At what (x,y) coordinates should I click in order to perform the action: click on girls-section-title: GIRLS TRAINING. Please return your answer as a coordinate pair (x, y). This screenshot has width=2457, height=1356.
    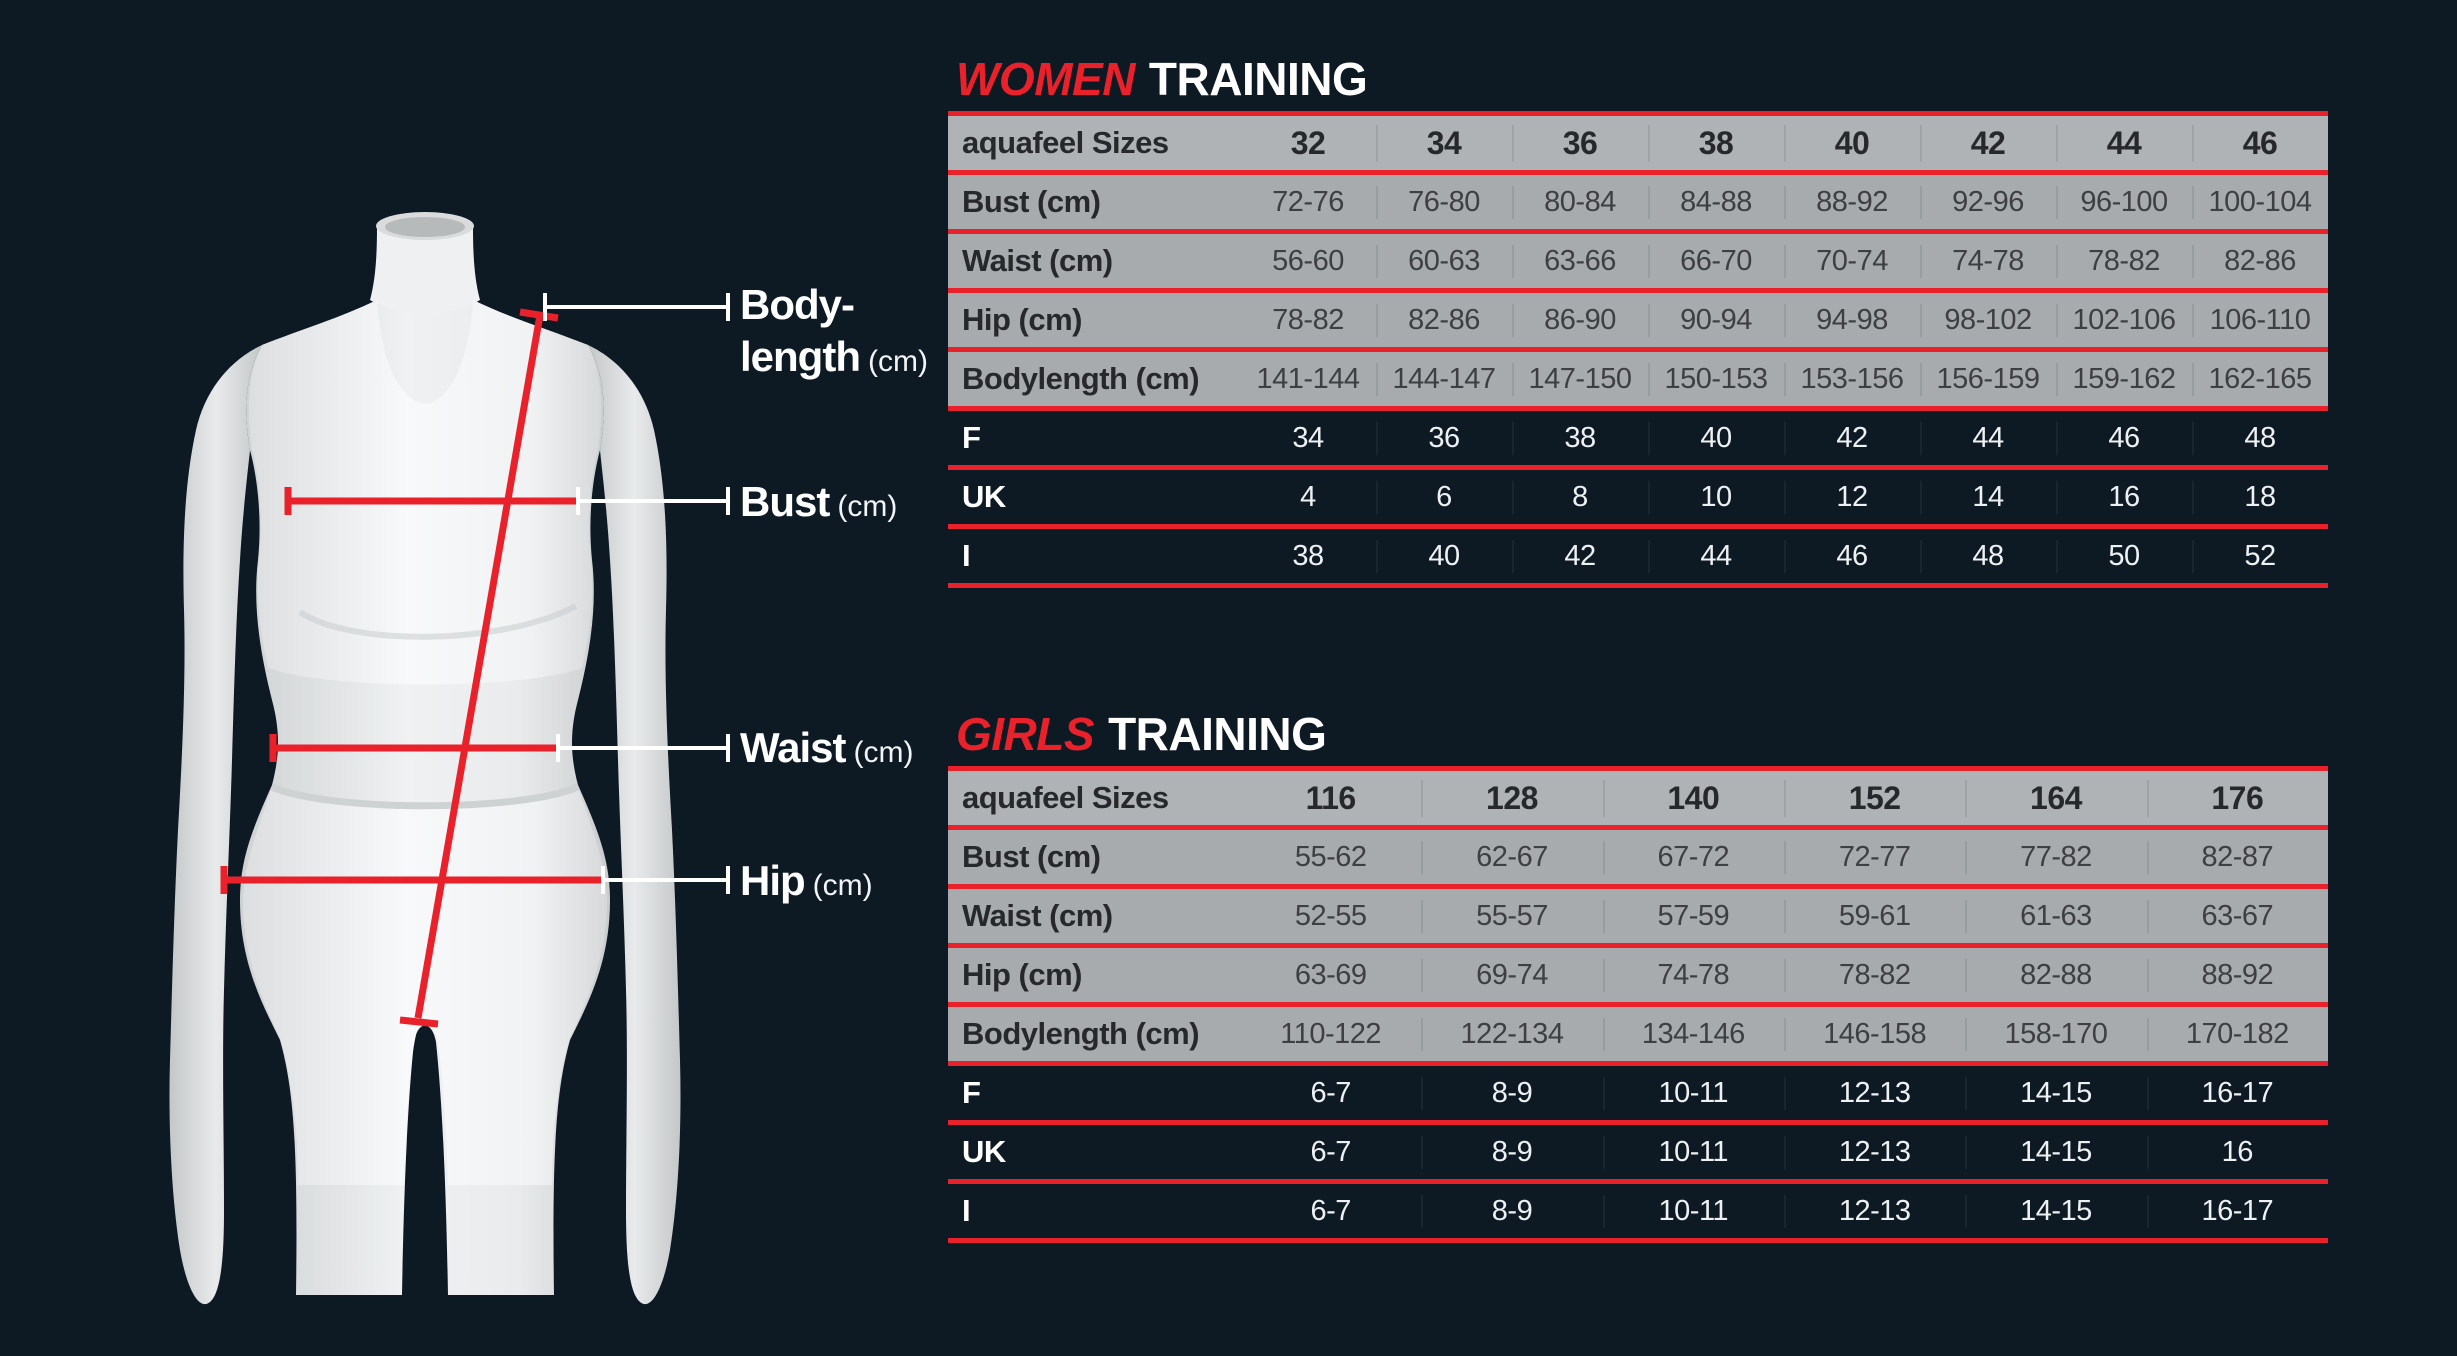
    Looking at the image, I should click on (1141, 734).